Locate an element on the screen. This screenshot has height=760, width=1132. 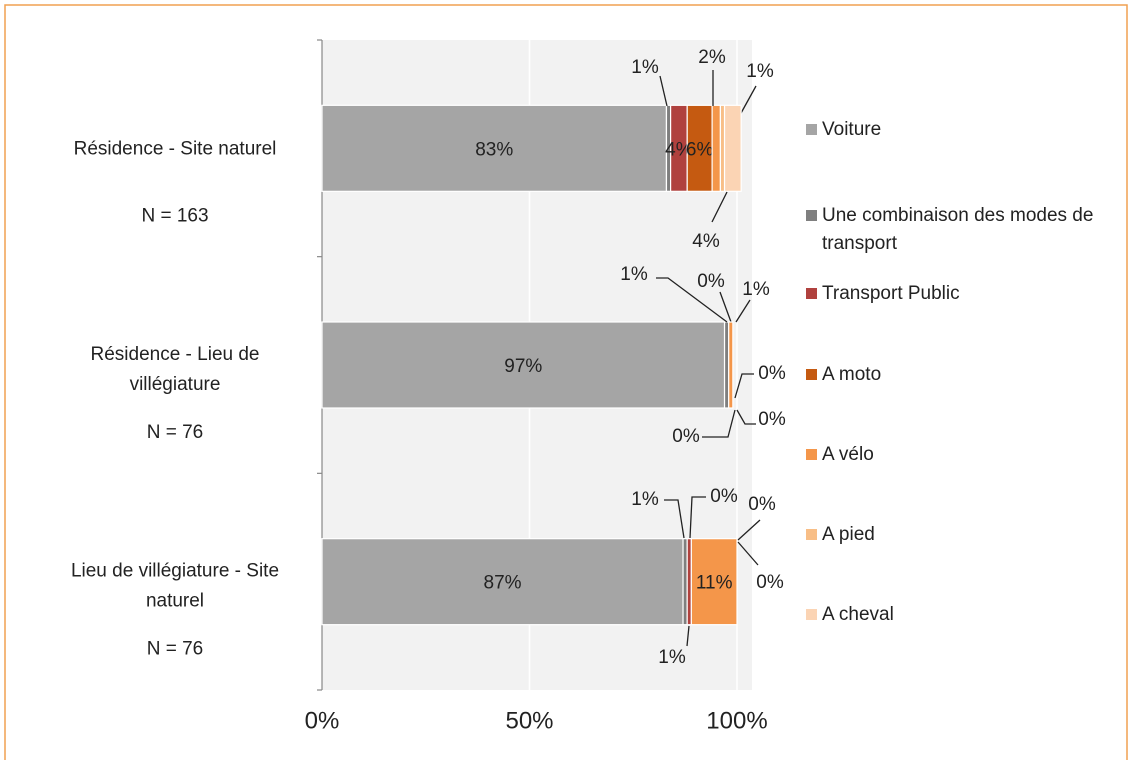
value-label: 97% is located at coordinates (523, 366).